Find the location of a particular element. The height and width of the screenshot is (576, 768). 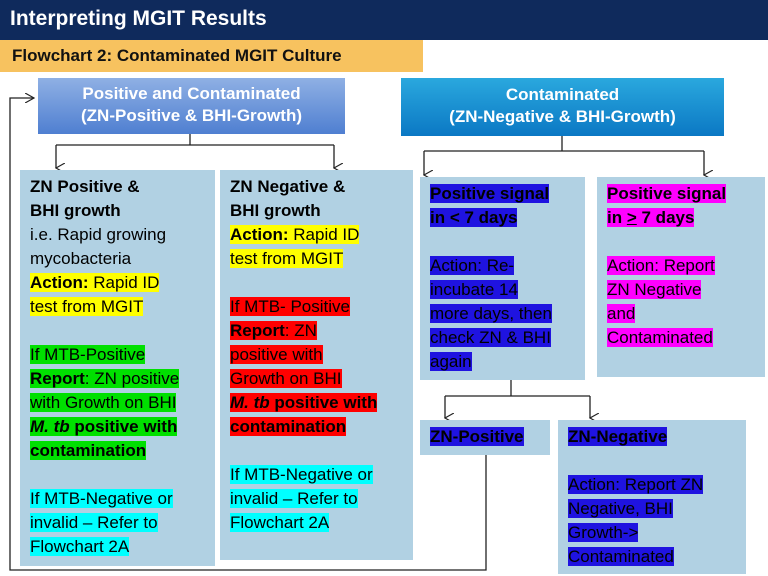

panel1-if-pos: If MTB-Positive is located at coordinates (88, 354).